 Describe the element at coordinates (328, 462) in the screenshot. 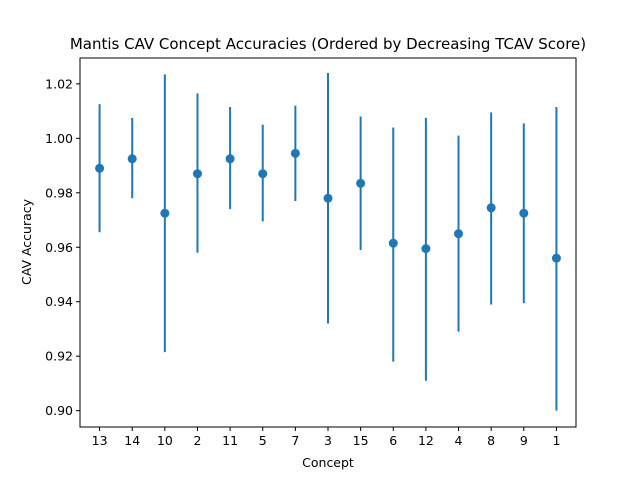

I see `x-axis-label: Concept` at that location.